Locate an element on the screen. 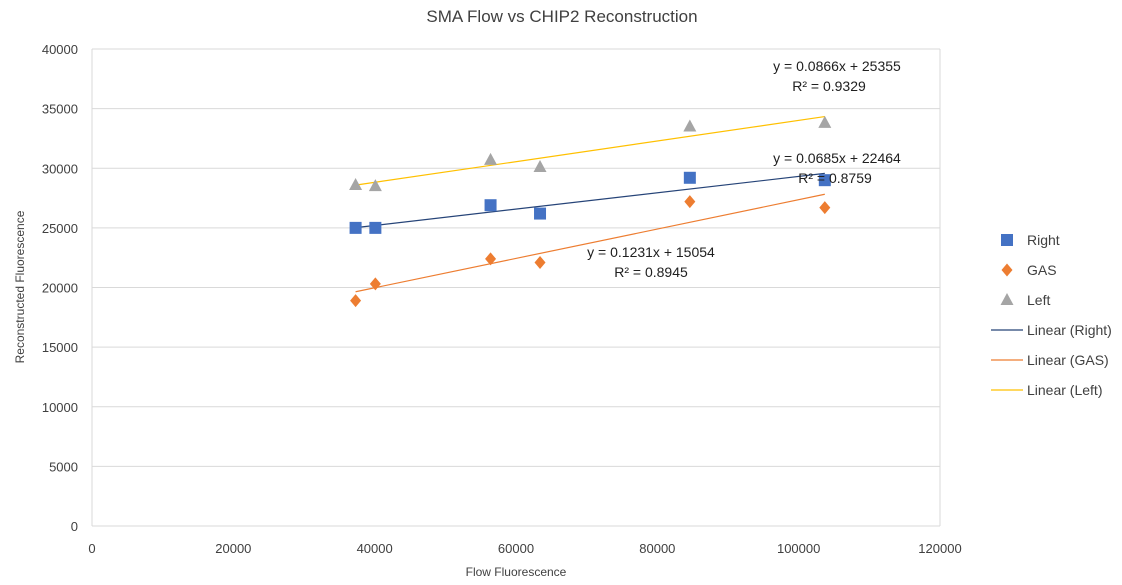 The image size is (1122, 585). x-tick-label-1: 20000 is located at coordinates (233, 548).